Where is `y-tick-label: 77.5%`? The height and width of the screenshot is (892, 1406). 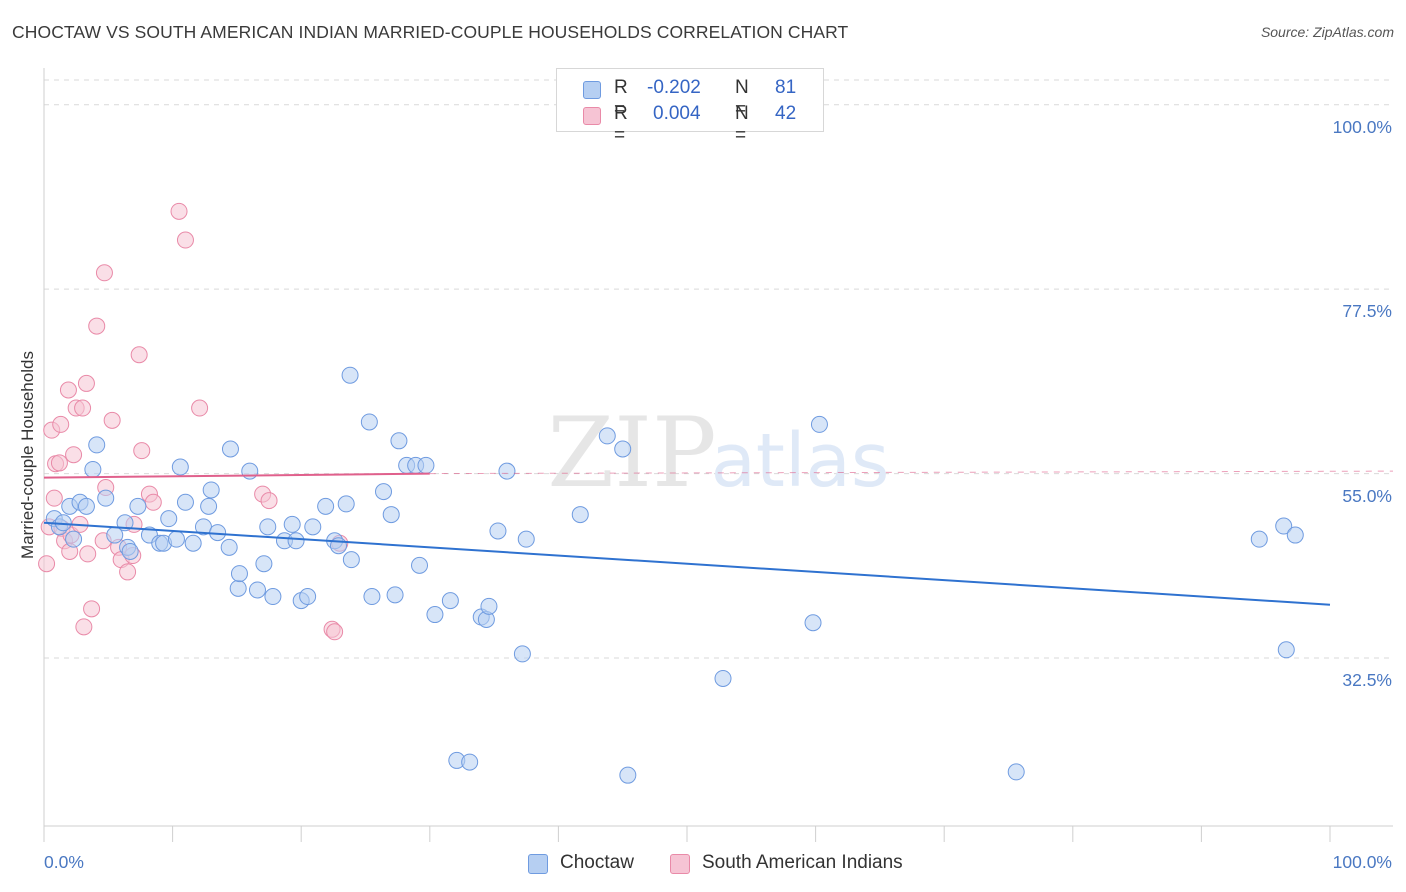
y-tick-label: 77.5% is located at coordinates (1367, 311).